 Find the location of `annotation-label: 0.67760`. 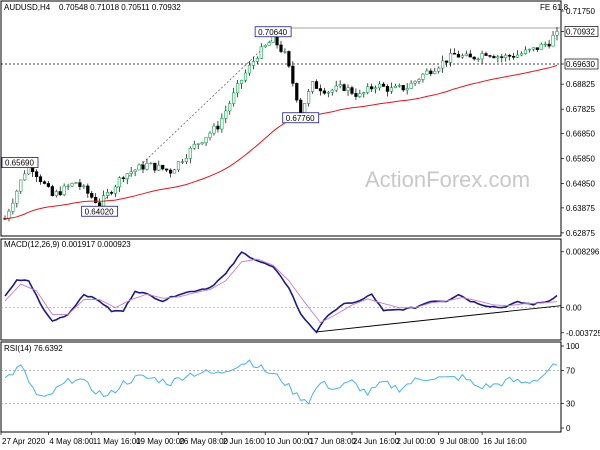

annotation-label: 0.67760 is located at coordinates (300, 118).